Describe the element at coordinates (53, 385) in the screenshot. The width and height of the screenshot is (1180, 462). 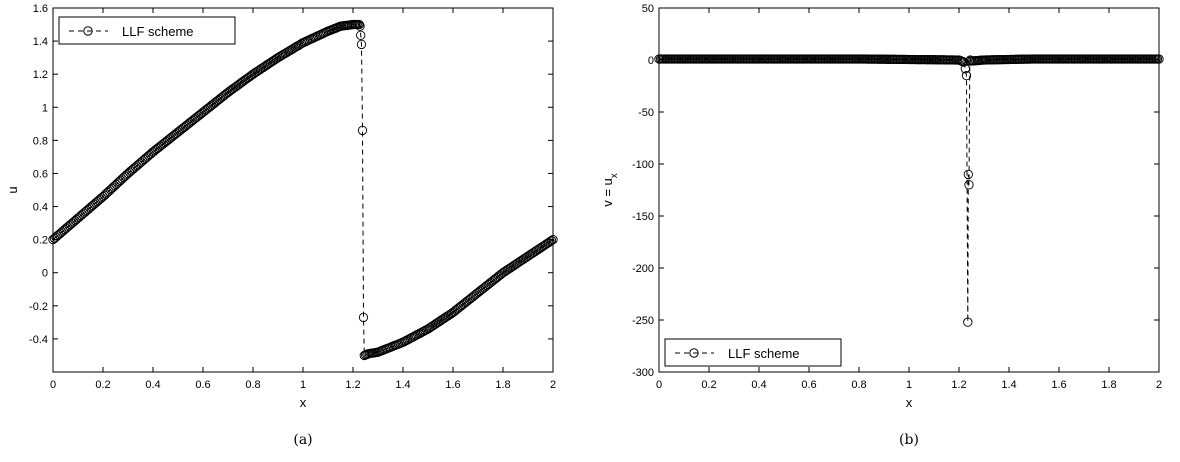
I see `x-tick-label-a: 0` at that location.